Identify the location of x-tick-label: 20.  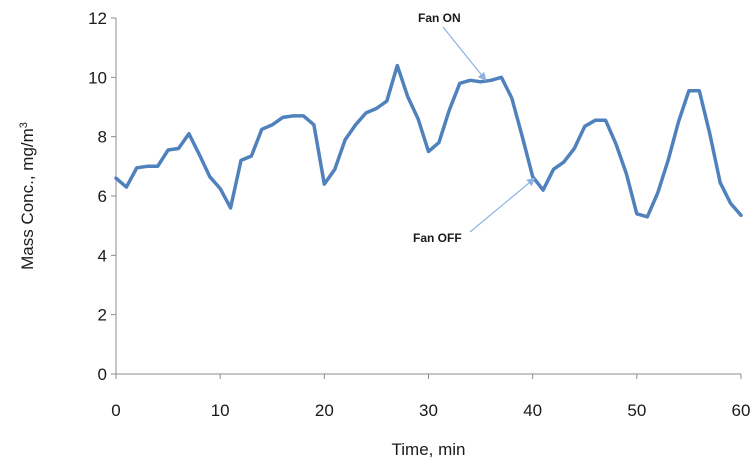
(324, 410).